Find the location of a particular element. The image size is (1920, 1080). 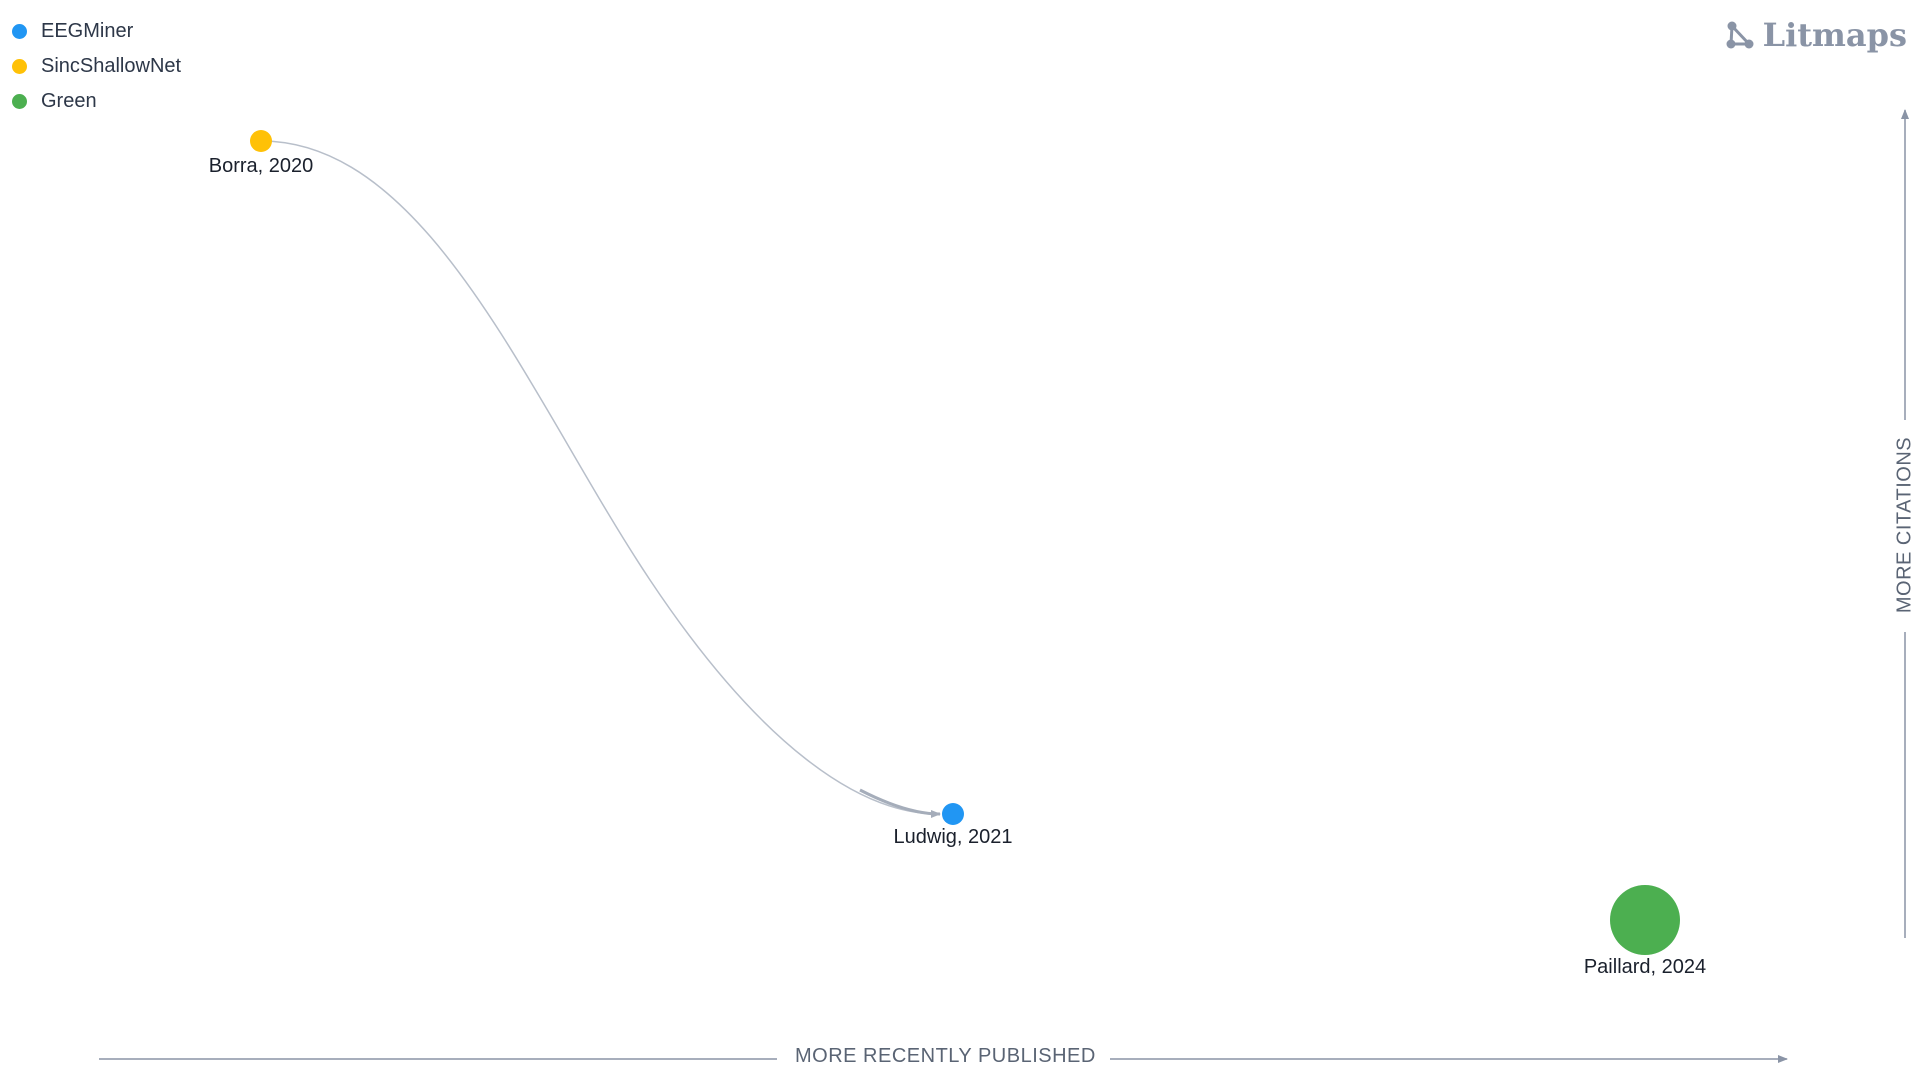

node-label-ludwig: Ludwig, 2021 is located at coordinates (953, 837).